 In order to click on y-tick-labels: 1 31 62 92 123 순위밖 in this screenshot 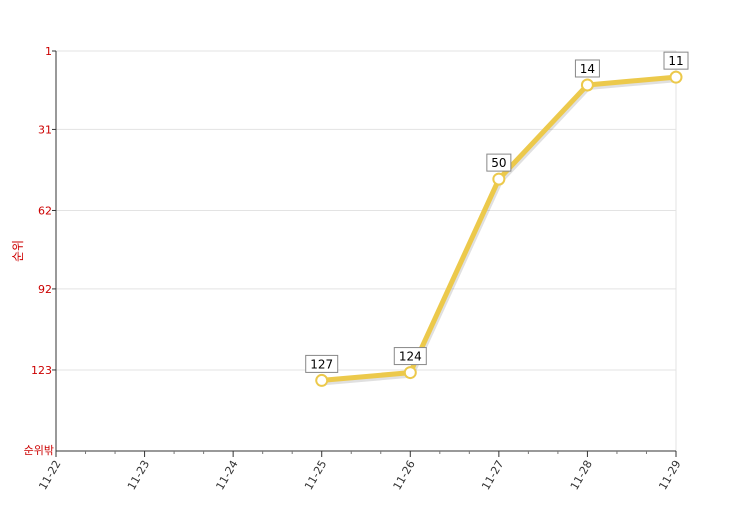, I will do `click(39, 251)`.